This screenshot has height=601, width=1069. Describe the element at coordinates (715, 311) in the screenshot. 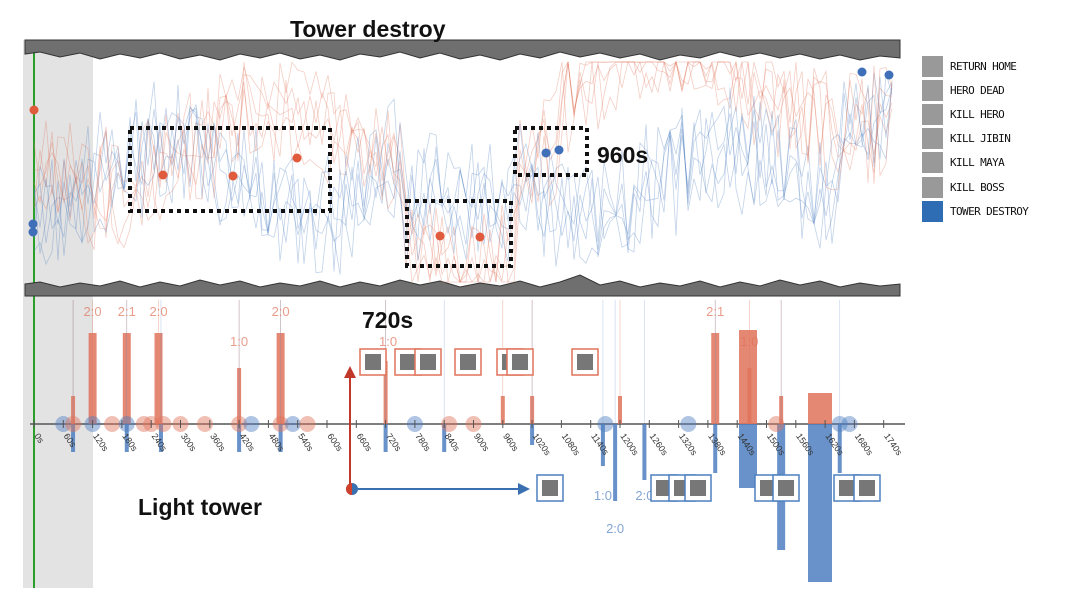

I see `score-label-red: 2:1` at that location.